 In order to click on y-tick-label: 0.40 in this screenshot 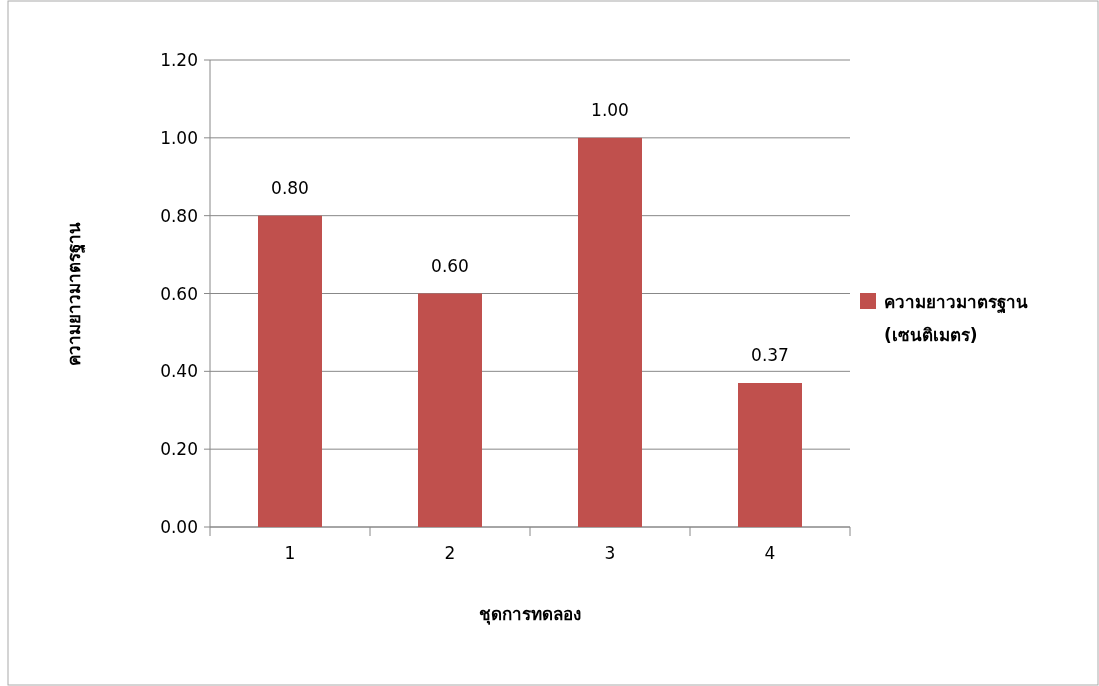, I will do `click(179, 371)`.